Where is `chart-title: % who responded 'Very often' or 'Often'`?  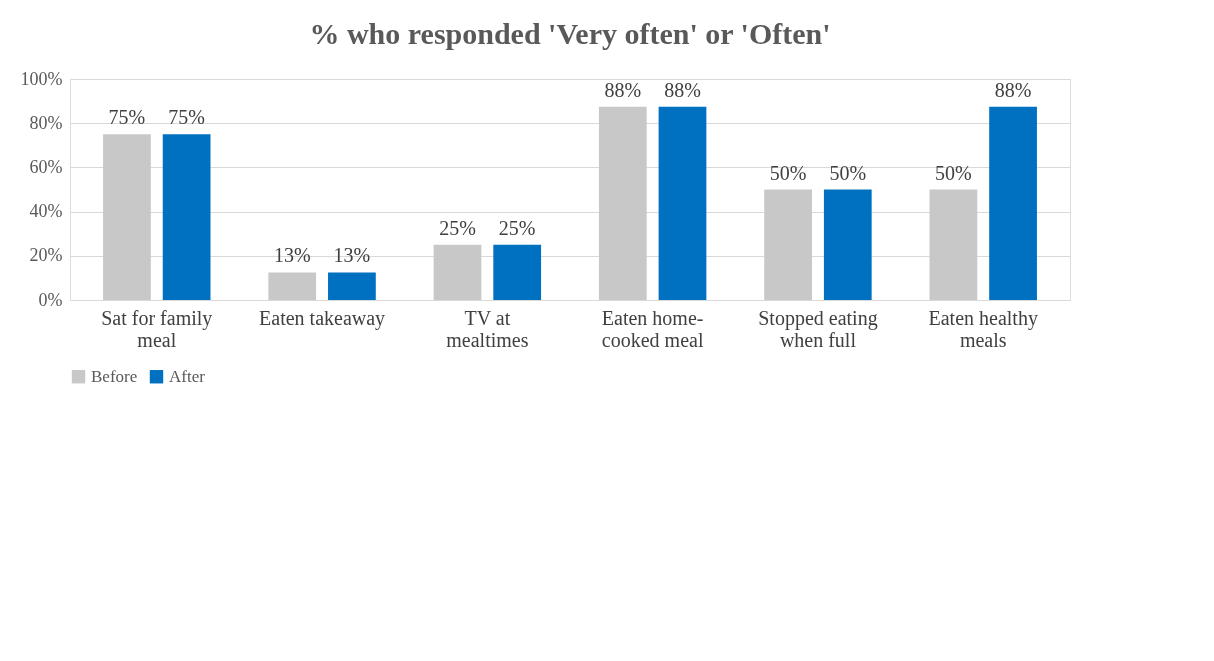
chart-title: % who responded 'Very often' or 'Often' is located at coordinates (570, 33).